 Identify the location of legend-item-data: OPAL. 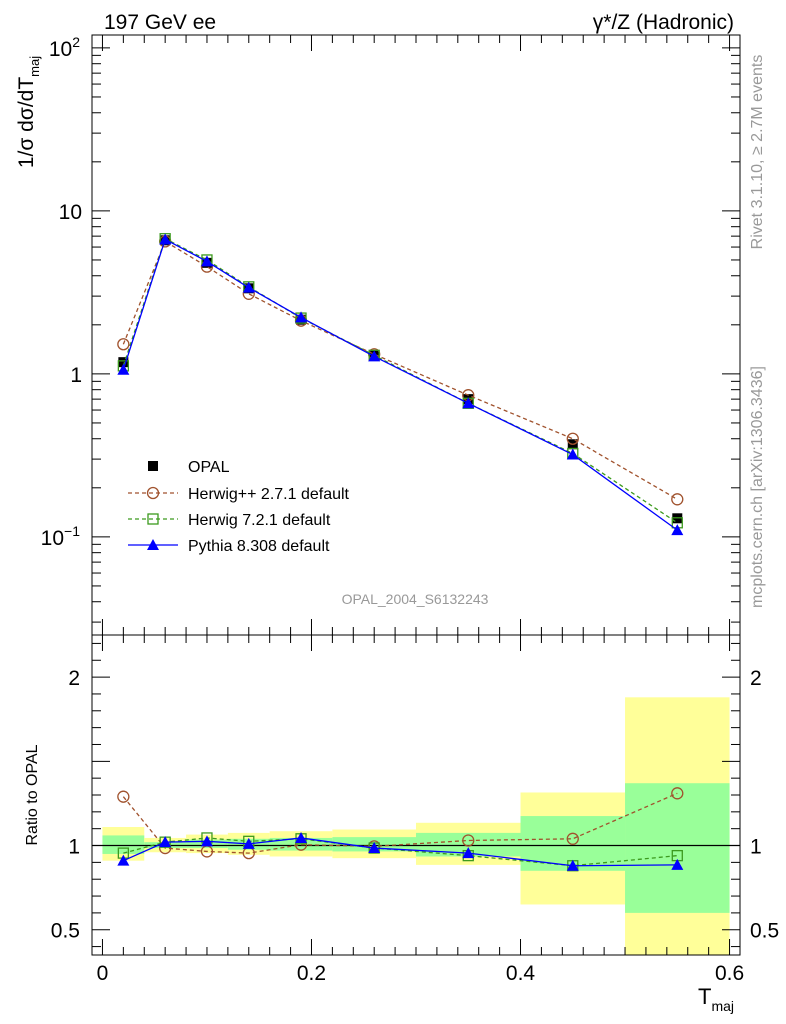
(189, 467).